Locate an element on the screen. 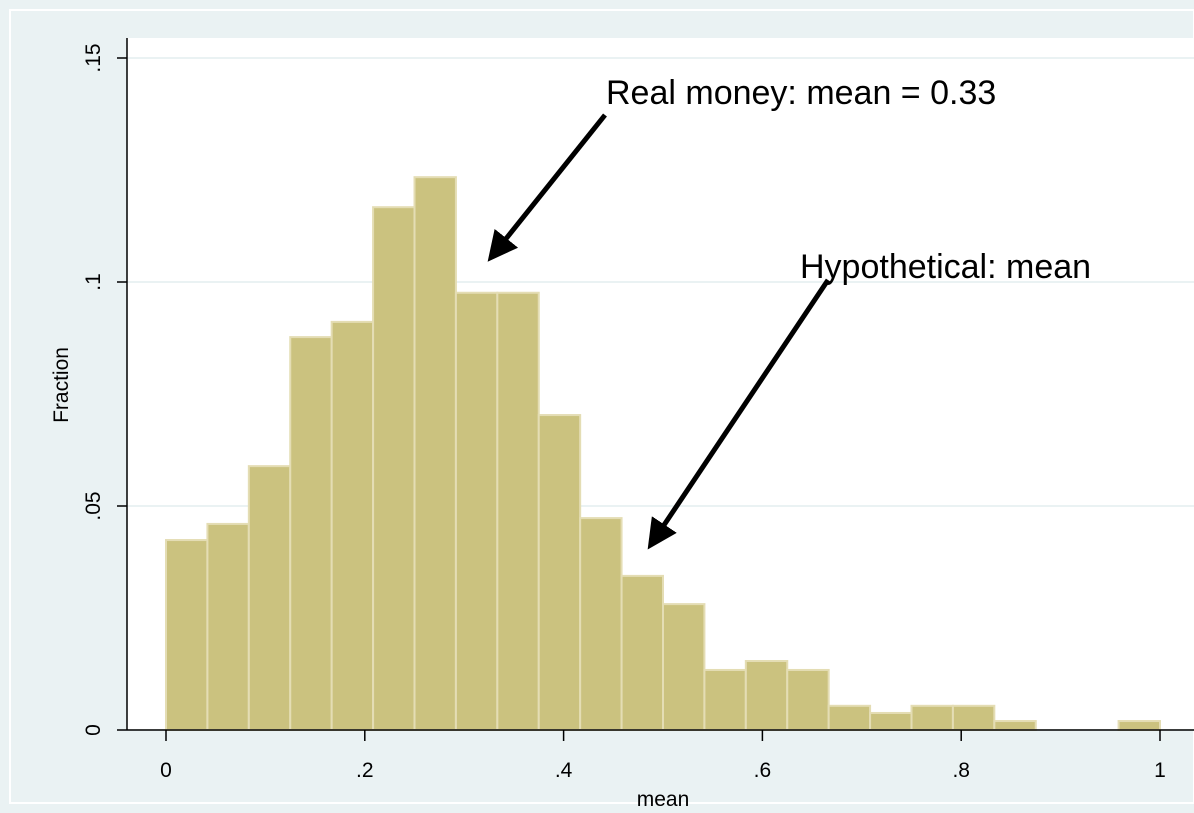 The height and width of the screenshot is (813, 1194). annotation: Real money: mean = 0.33 is located at coordinates (801, 93).